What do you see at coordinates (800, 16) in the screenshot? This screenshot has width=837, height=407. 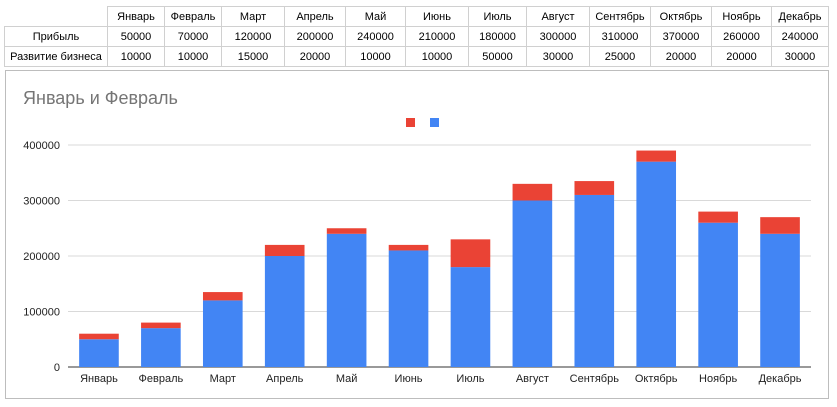 I see `sheet-header-cell: Декабрь` at bounding box center [800, 16].